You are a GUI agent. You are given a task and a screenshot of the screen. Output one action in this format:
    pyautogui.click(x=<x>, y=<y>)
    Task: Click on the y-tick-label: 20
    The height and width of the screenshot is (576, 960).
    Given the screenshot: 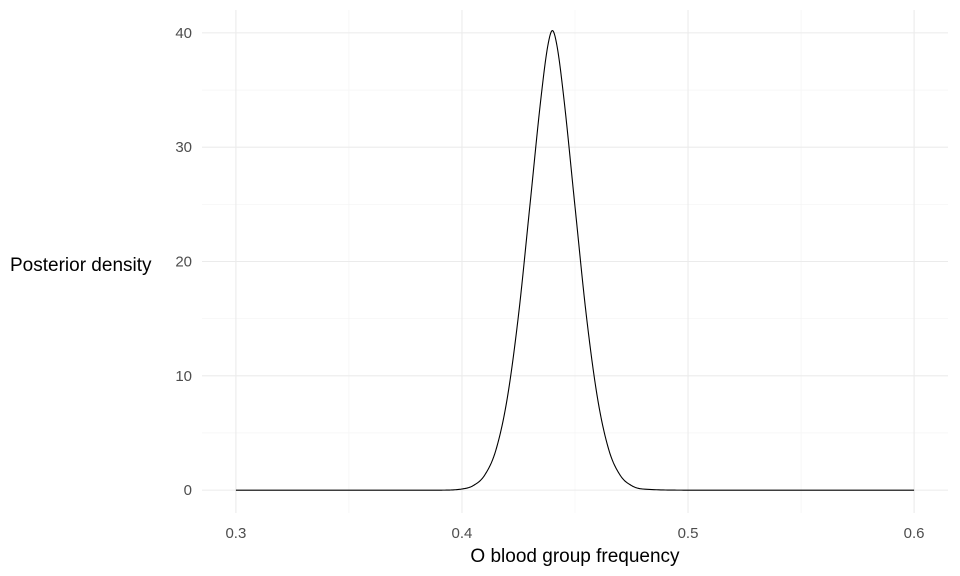 What is the action you would take?
    pyautogui.click(x=183, y=262)
    